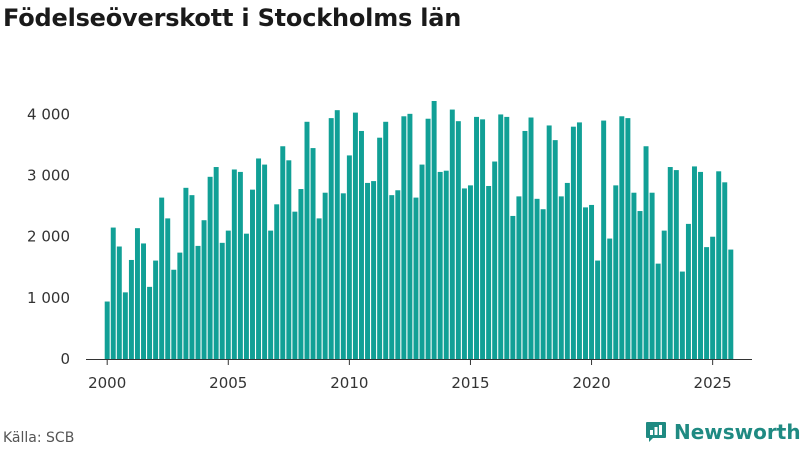 Image resolution: width=800 pixels, height=450 pixels. I want to click on bar-2010-q4, so click(368, 270).